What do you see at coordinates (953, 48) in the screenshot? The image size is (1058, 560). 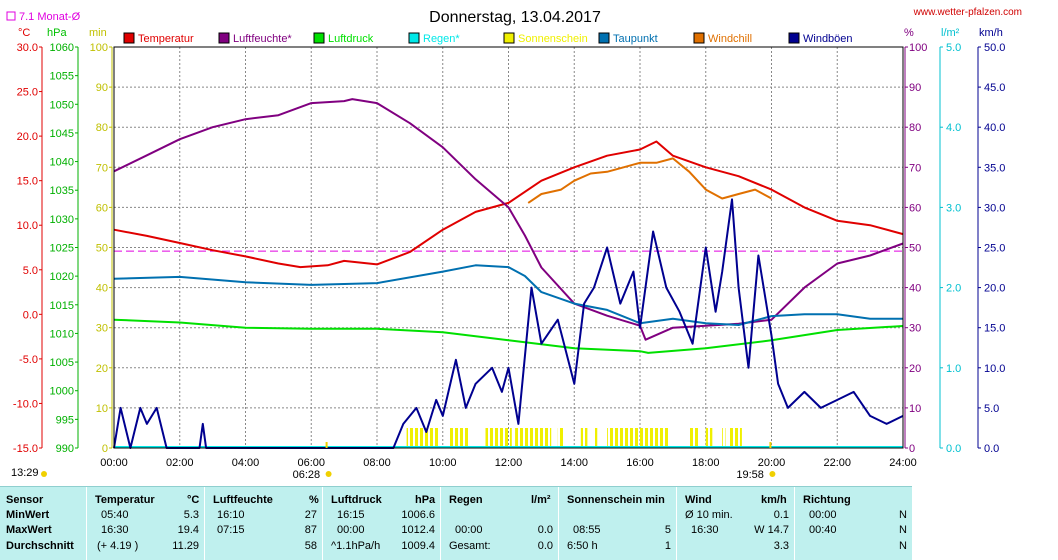 I see `rain-tick-label: 5.0` at bounding box center [953, 48].